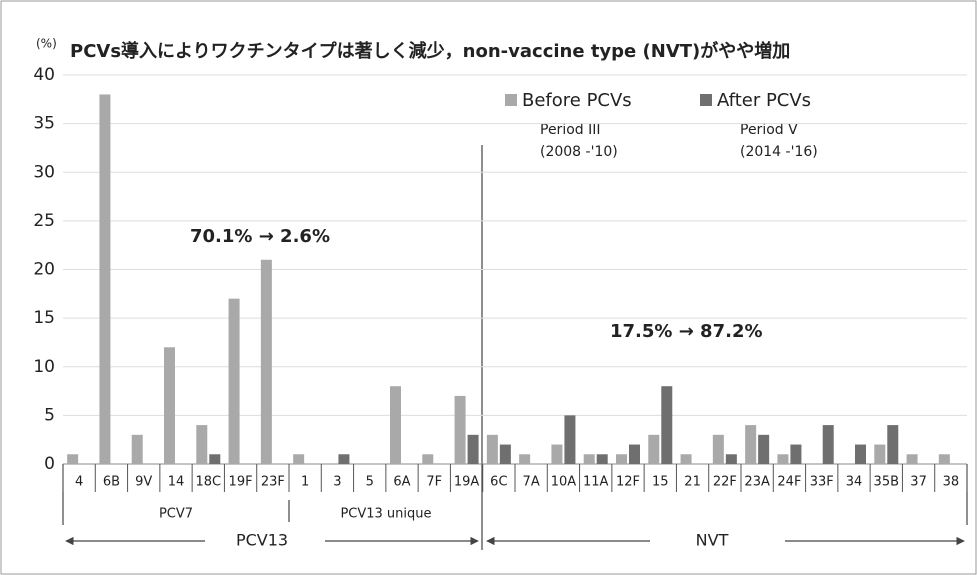 The width and height of the screenshot is (977, 575). I want to click on x-tick-label: 33F, so click(822, 482).